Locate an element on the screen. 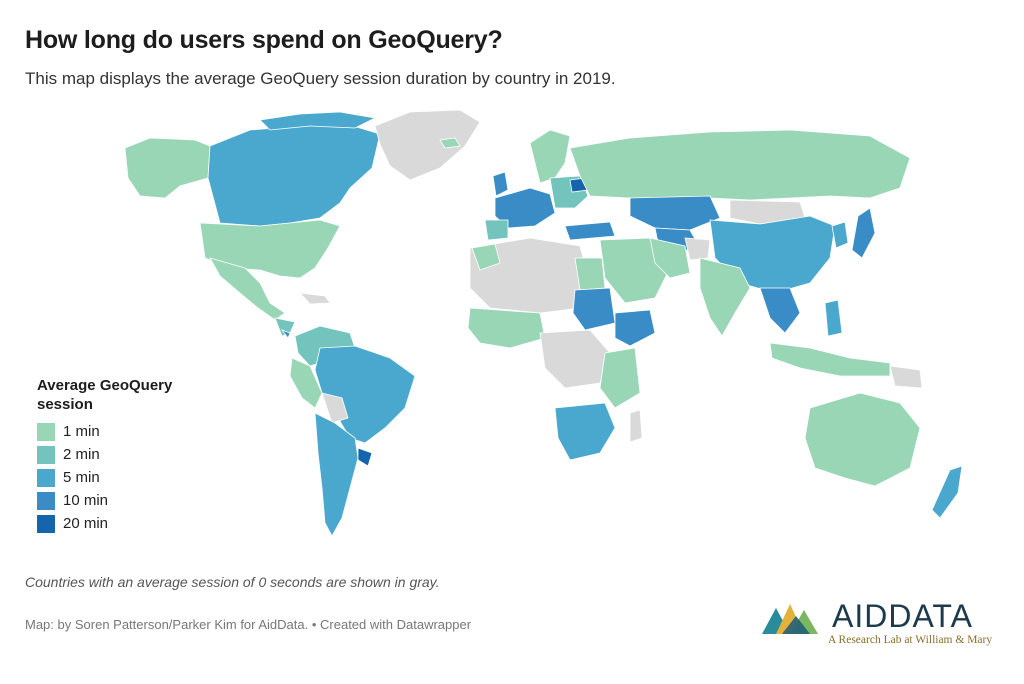 This screenshot has height=684, width=1024. region-scandinavia is located at coordinates (550, 156).